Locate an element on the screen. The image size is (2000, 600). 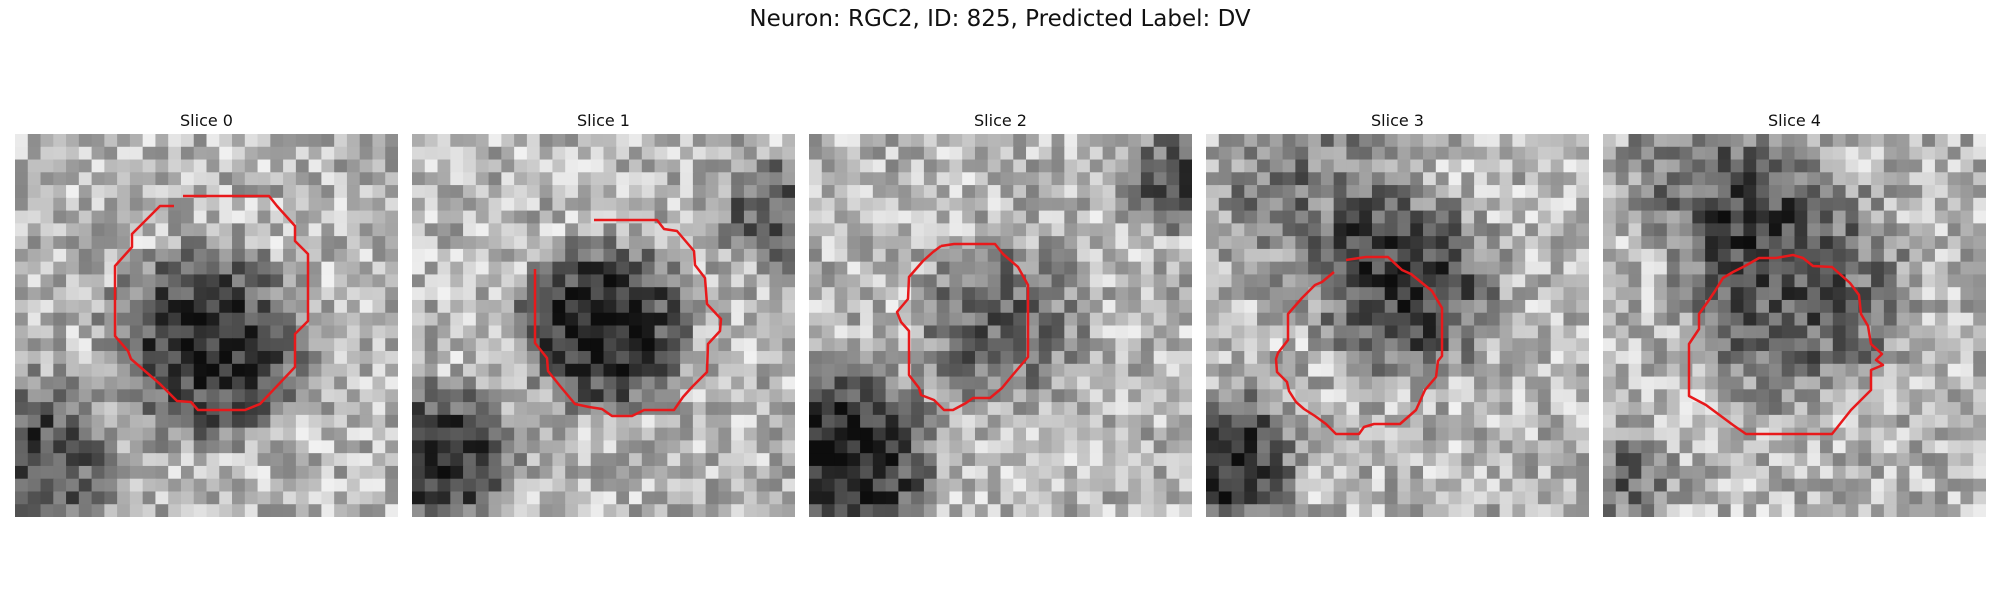
slice-panel-1: Slice 1 is located at coordinates (603, 312).